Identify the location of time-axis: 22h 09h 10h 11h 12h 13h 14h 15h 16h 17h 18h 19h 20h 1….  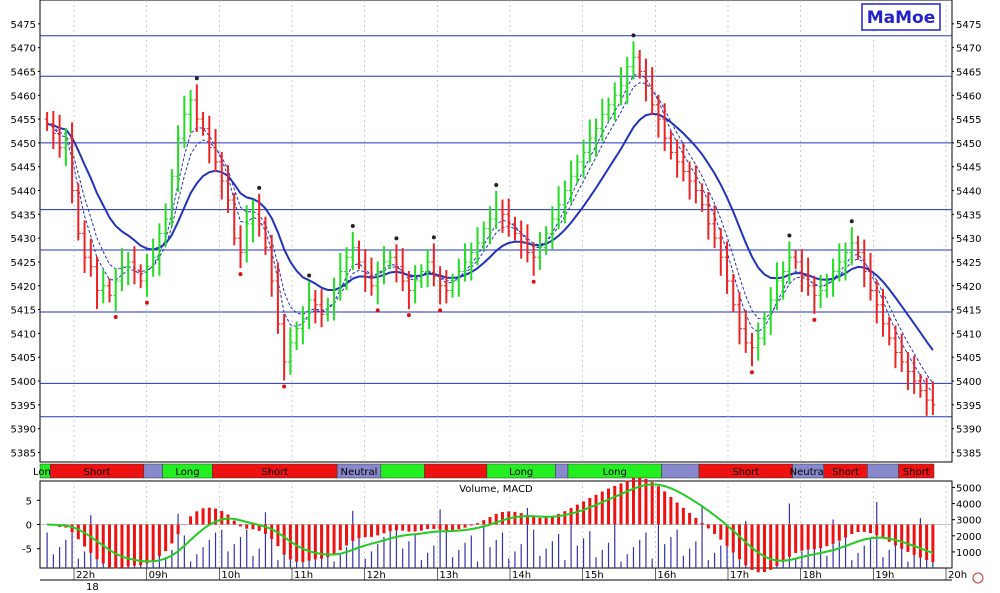
(520, 580).